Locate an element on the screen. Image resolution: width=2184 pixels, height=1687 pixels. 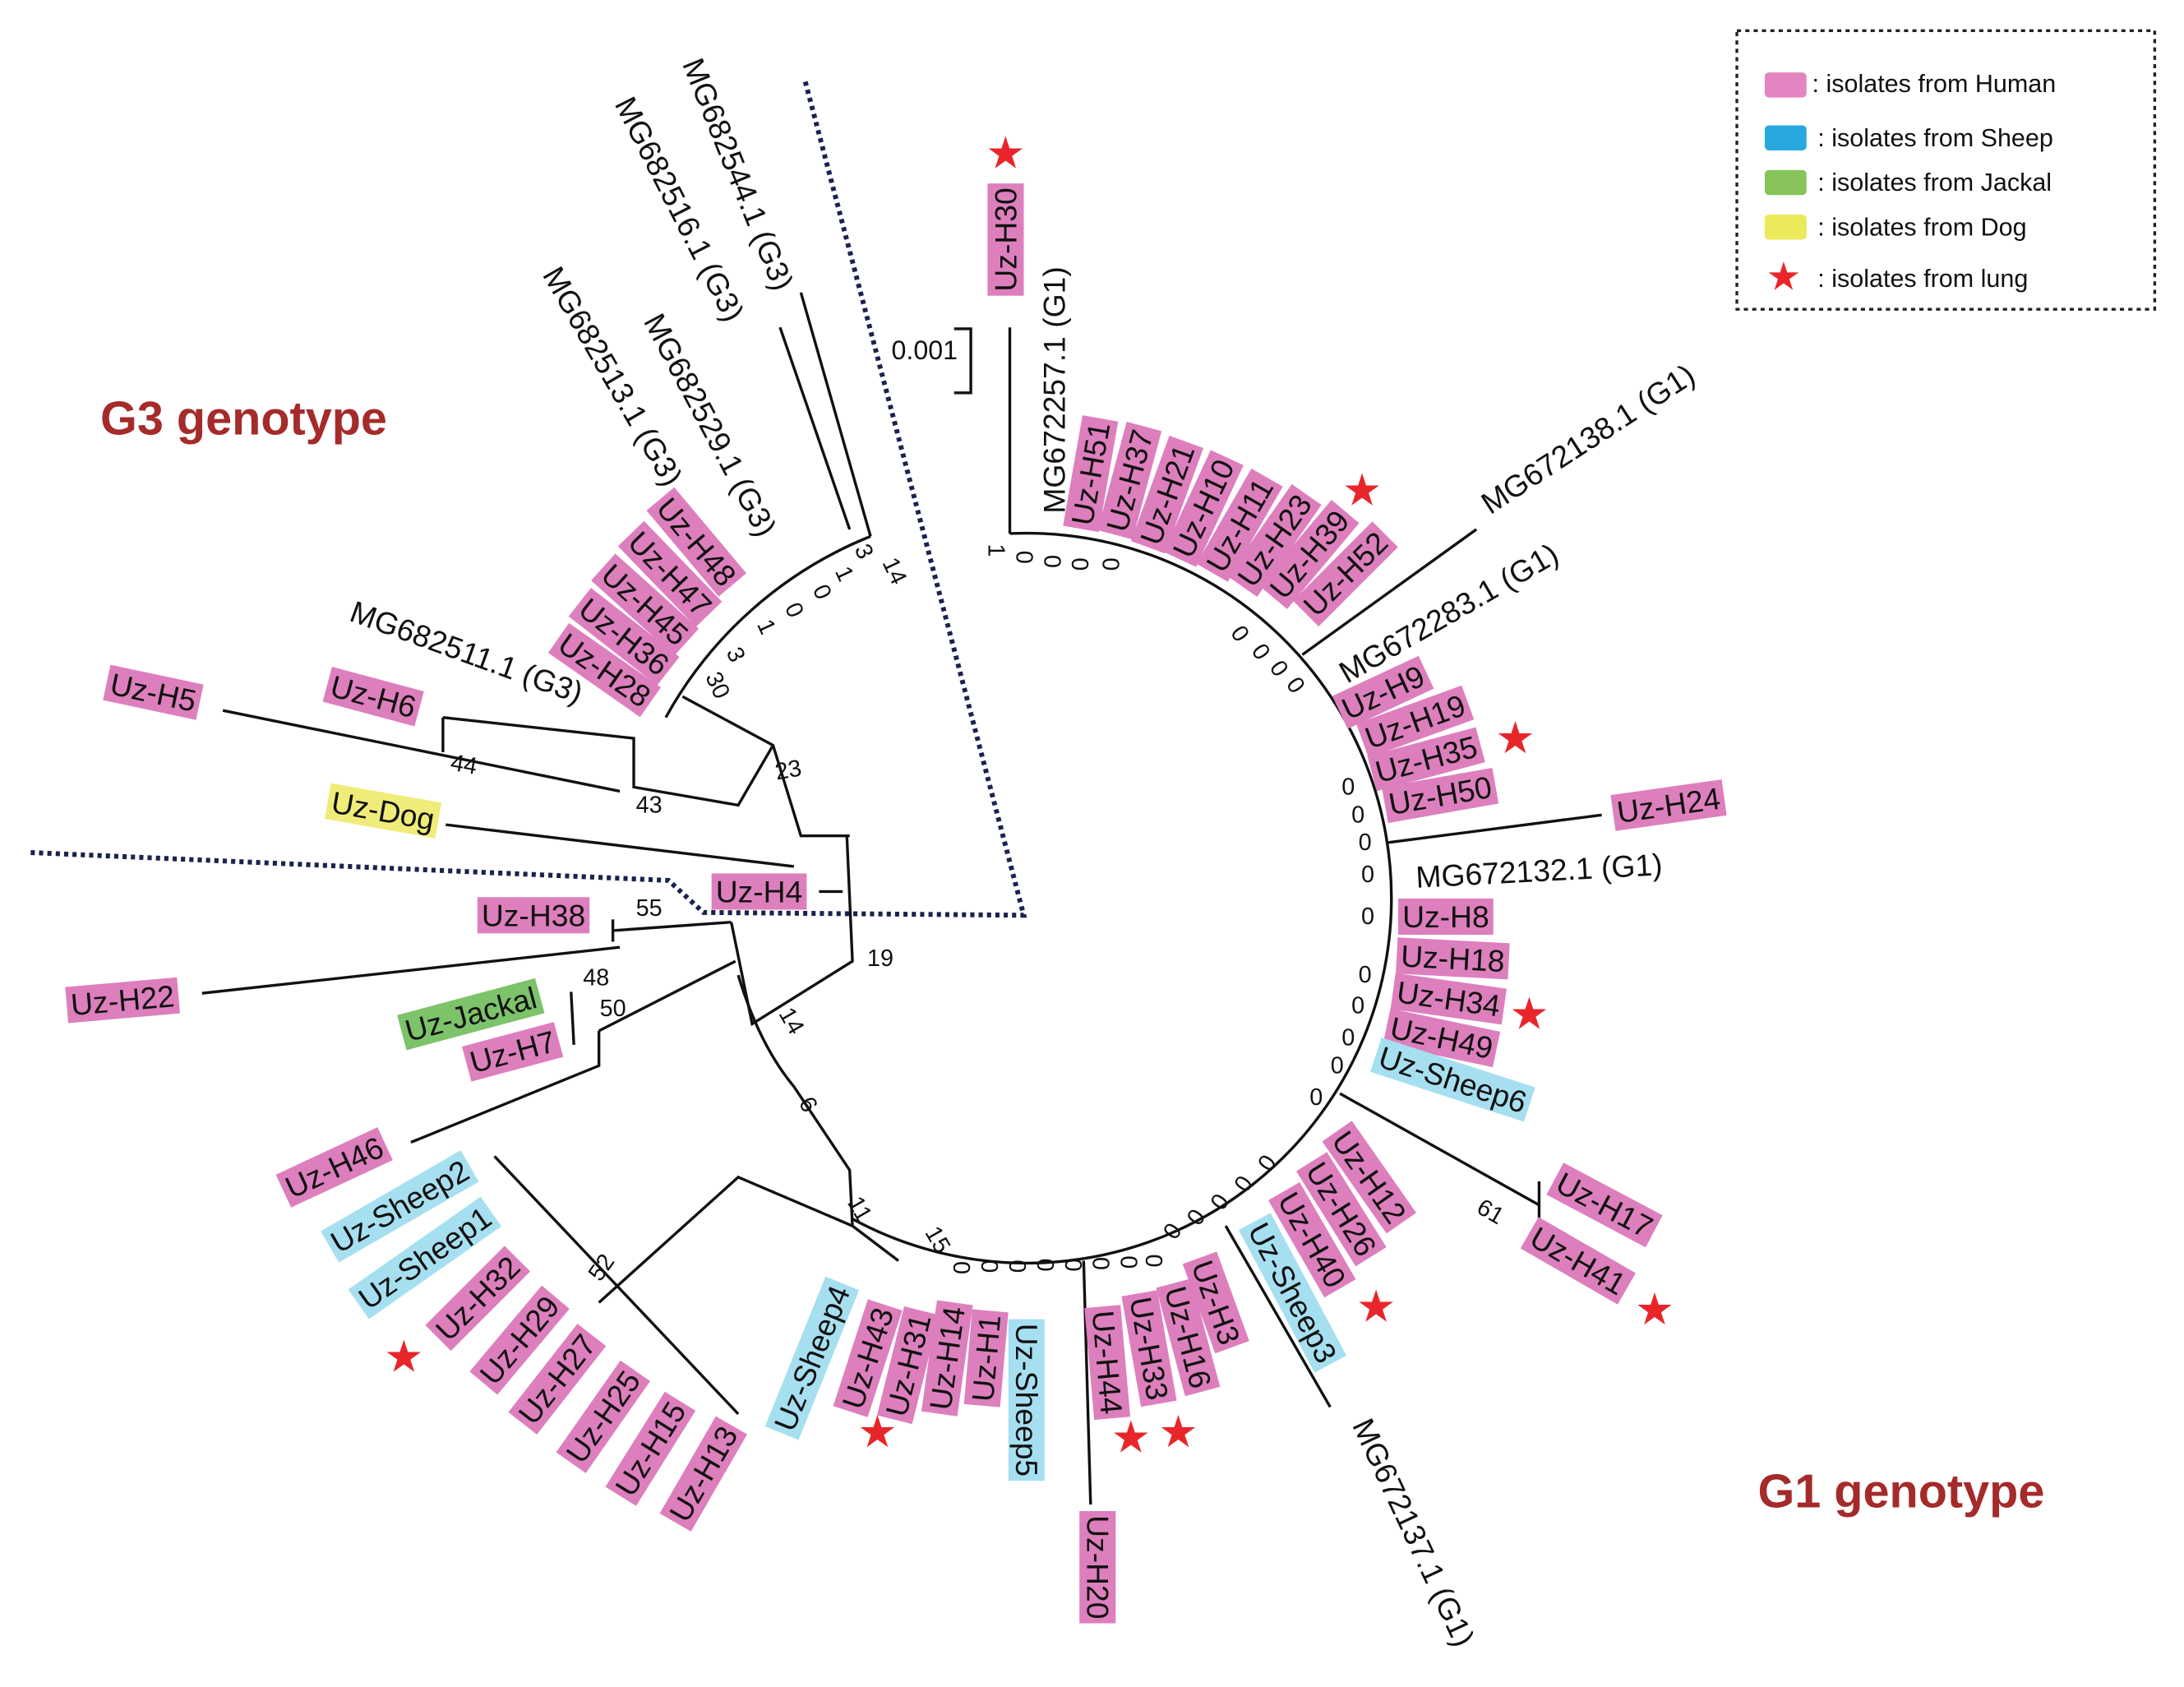
scale-bar-label: 0.001 is located at coordinates (924, 350).